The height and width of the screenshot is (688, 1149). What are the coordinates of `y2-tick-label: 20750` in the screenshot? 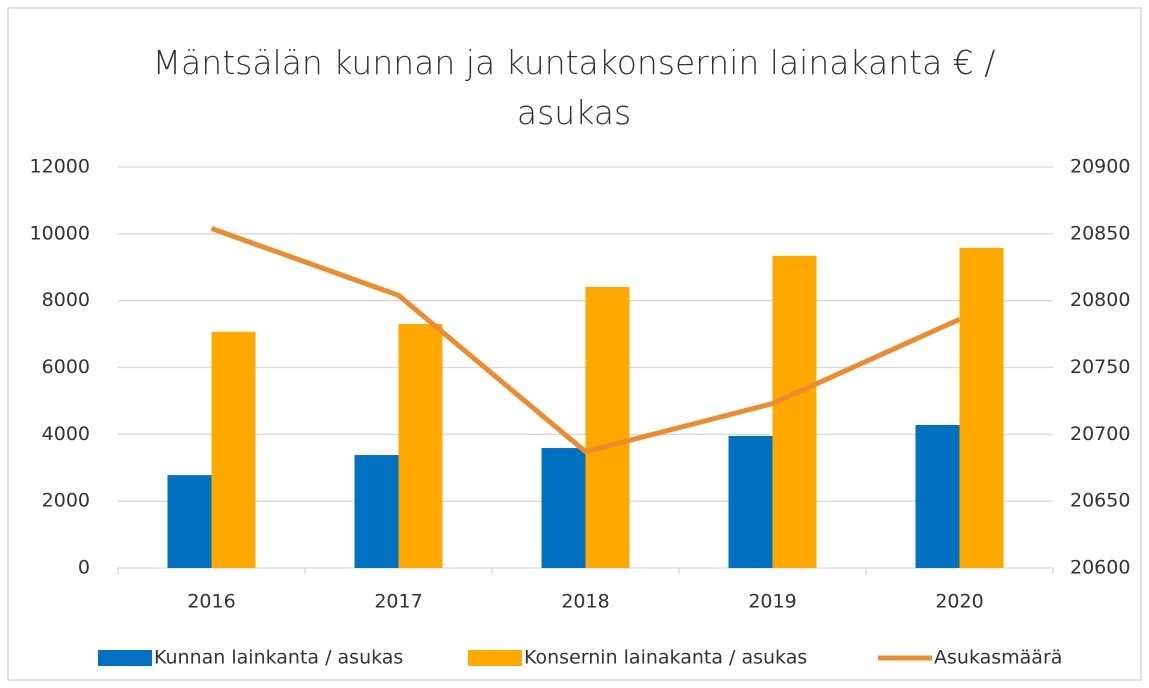 It's located at (1100, 367).